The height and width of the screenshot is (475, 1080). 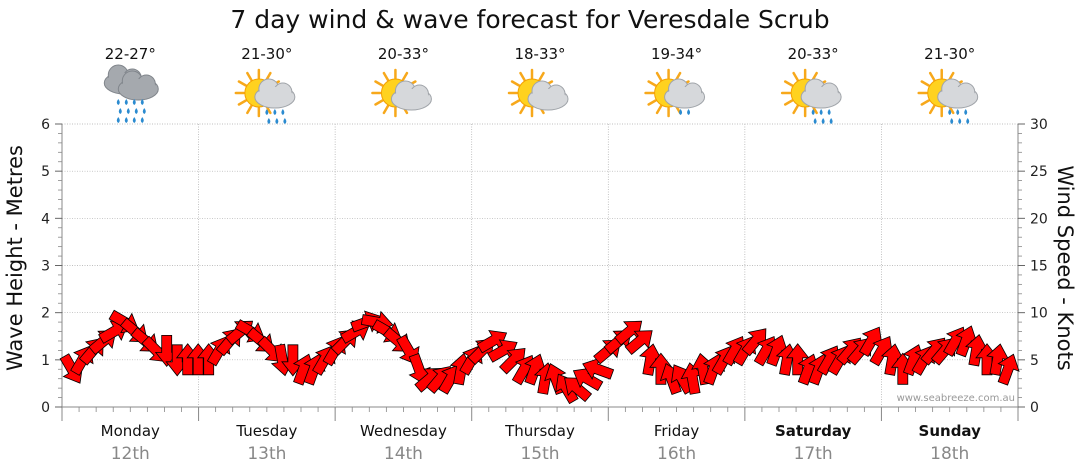 I want to click on wave-height-axis: 0 1 2 3 4 5 6, so click(x=52, y=266).